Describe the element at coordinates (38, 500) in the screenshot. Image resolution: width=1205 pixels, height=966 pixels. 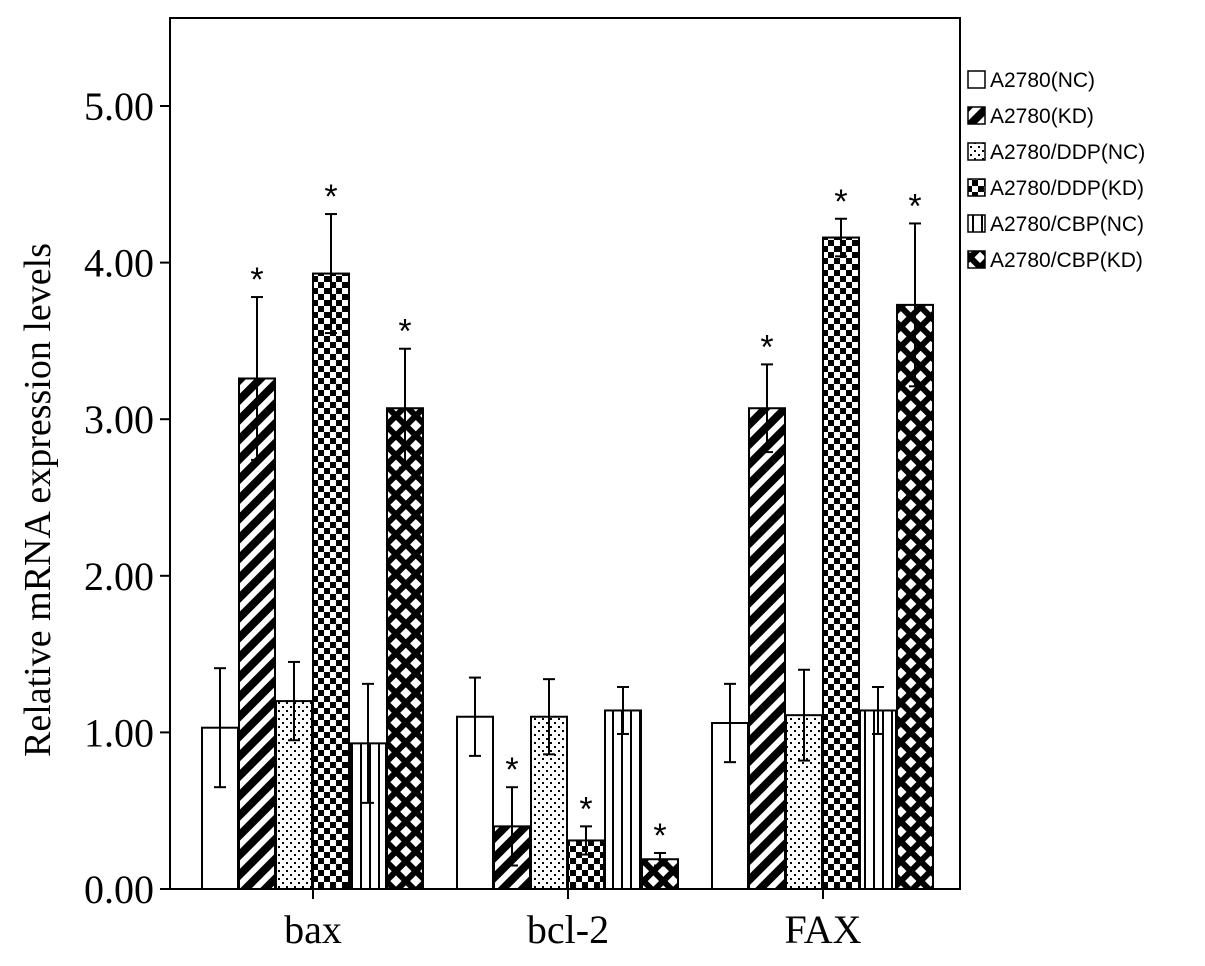
I see `y-axis-label: Relative mRNA expression levels` at that location.